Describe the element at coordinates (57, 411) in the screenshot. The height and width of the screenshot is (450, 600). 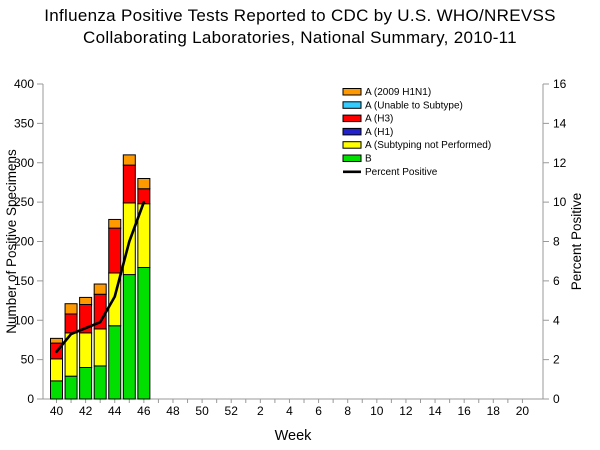
I see `x-axis-tick-label: 40` at that location.